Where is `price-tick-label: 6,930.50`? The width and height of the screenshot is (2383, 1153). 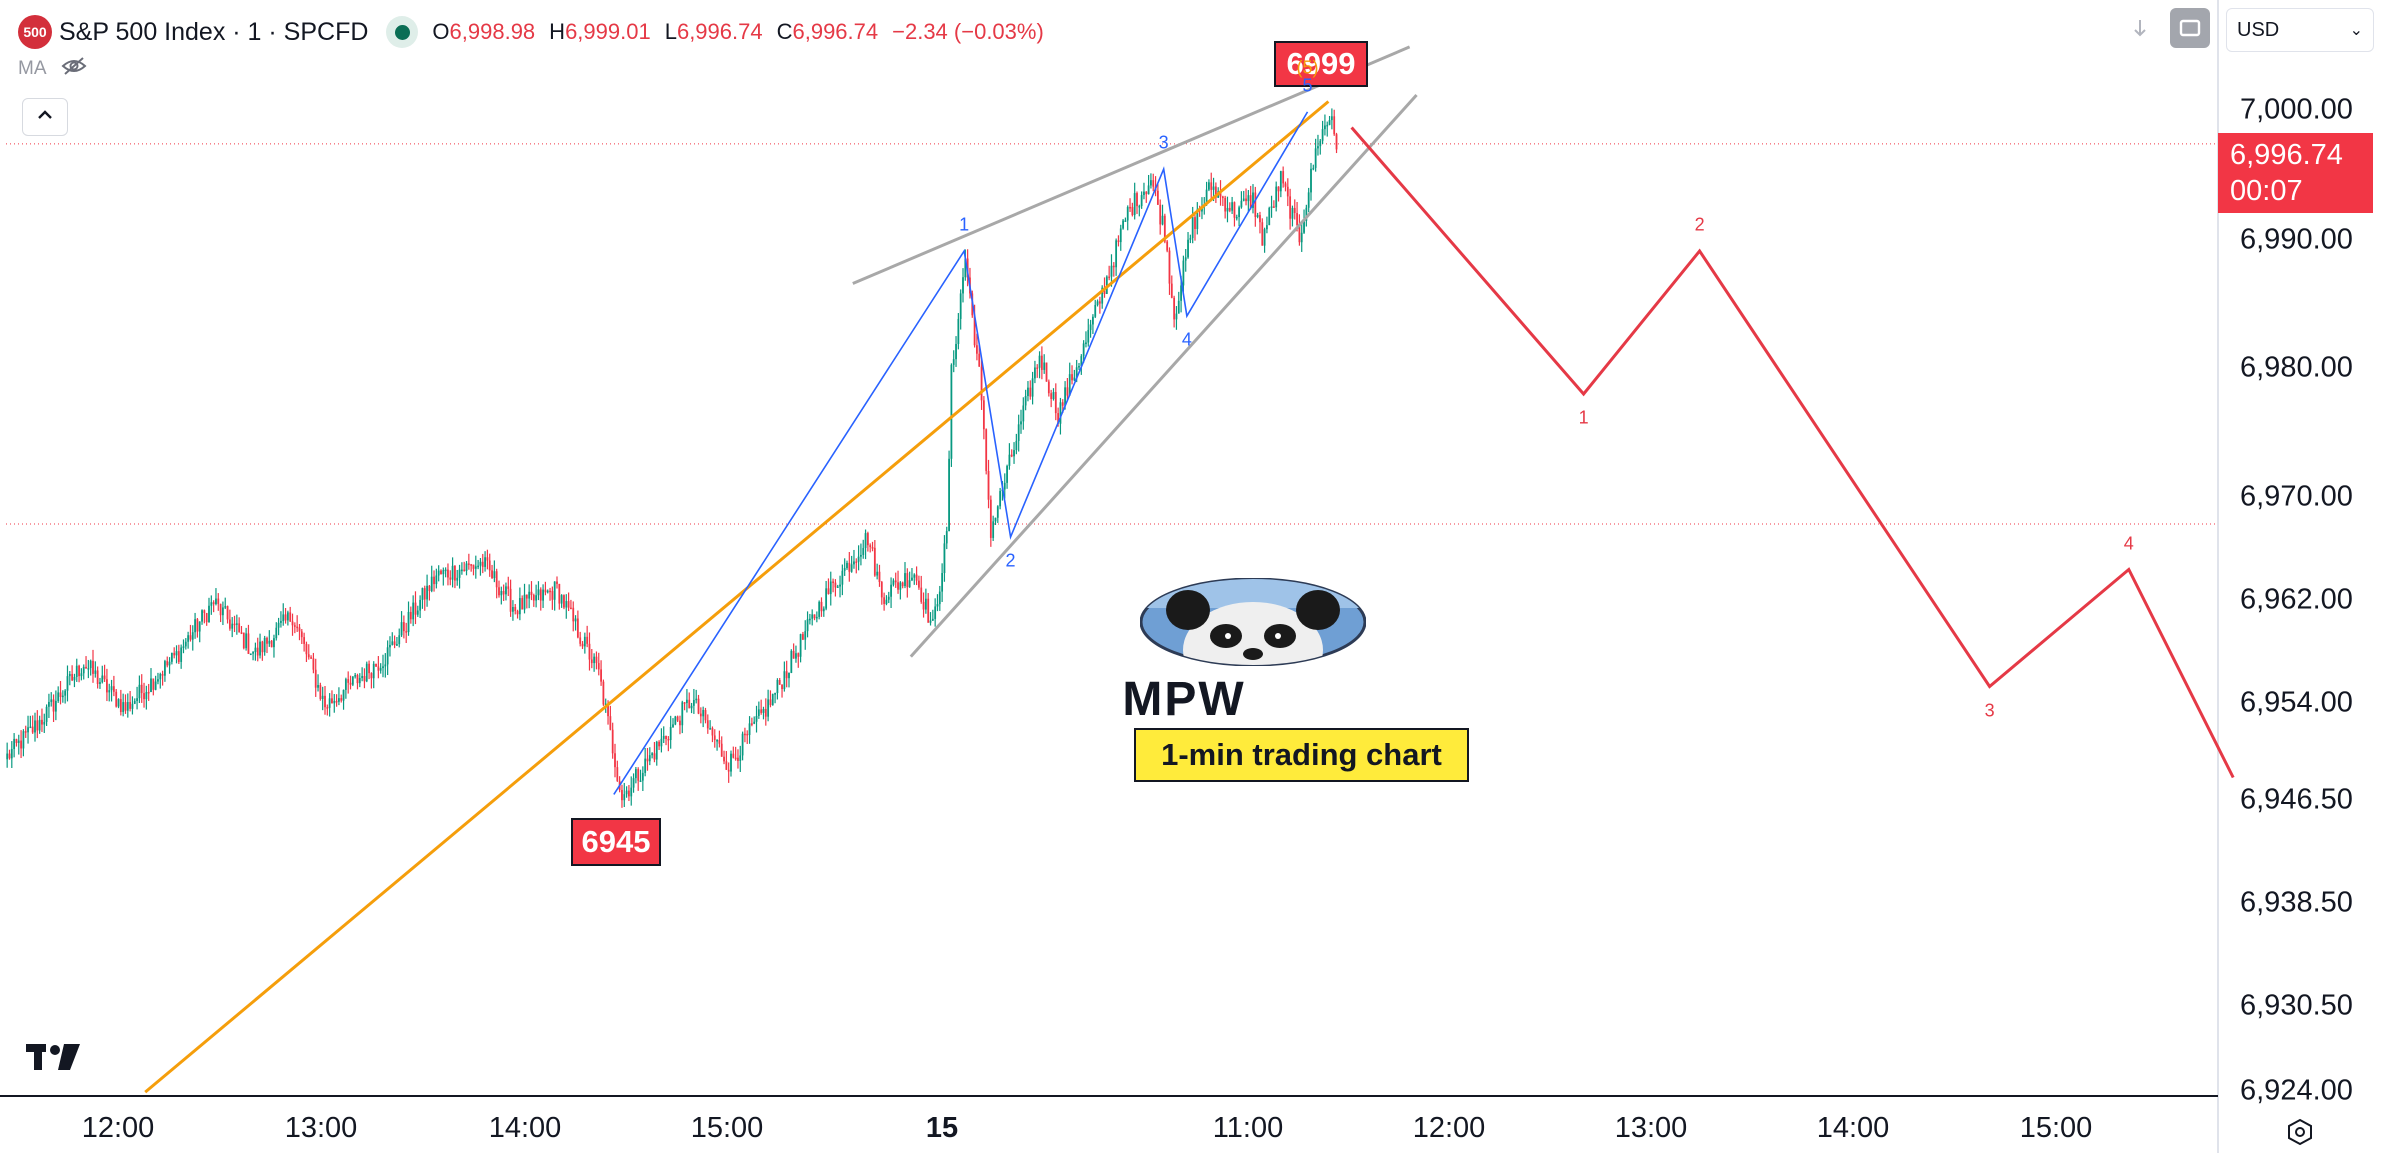
price-tick-label: 6,930.50 is located at coordinates (2296, 1005).